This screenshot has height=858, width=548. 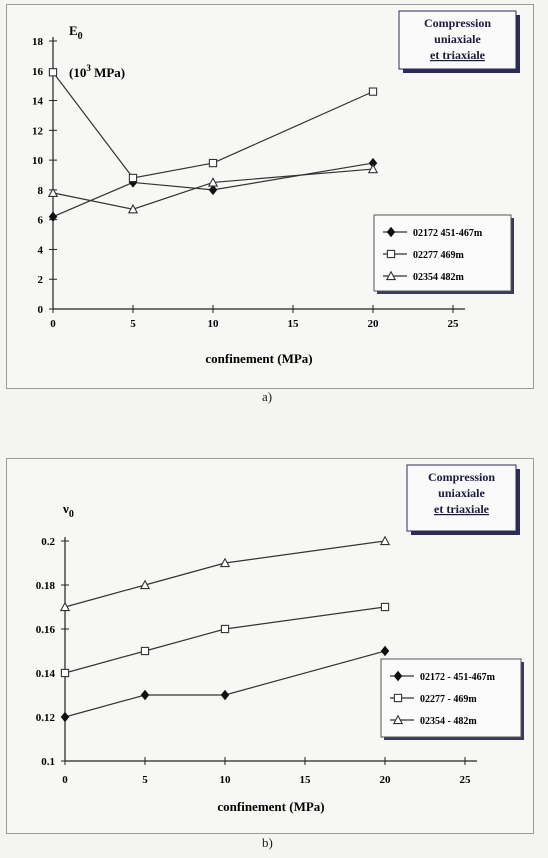 What do you see at coordinates (48, 762) in the screenshot?
I see `y-tick-label: 0.1` at bounding box center [48, 762].